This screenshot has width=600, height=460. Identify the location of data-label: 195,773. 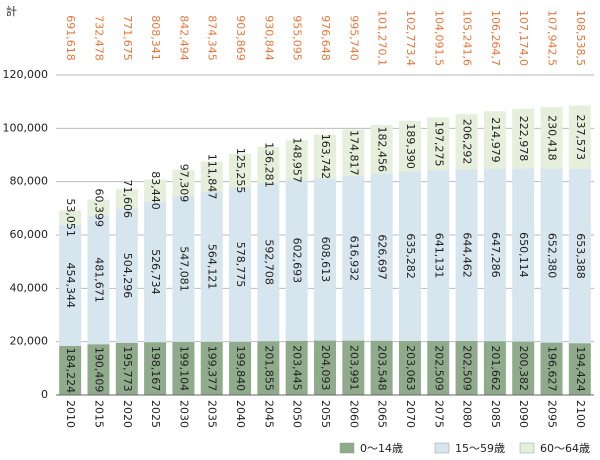
(127, 369).